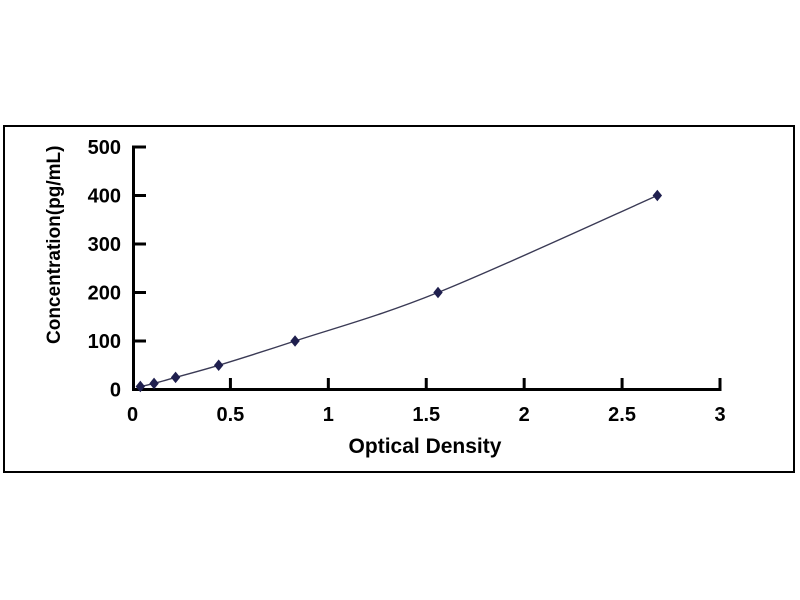 Image resolution: width=800 pixels, height=600 pixels. What do you see at coordinates (426, 415) in the screenshot?
I see `x-tick-label: 1.5` at bounding box center [426, 415].